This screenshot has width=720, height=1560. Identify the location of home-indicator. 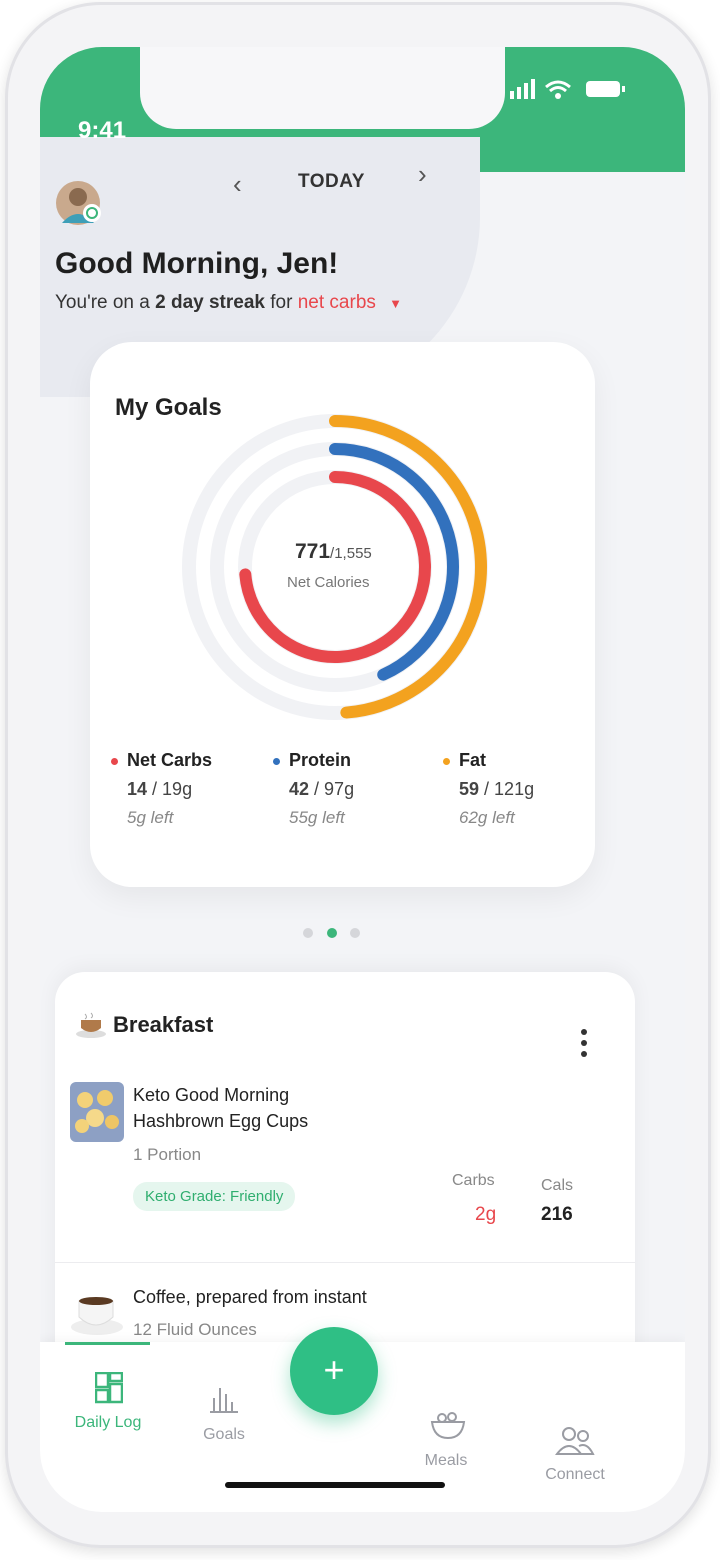
(335, 1485).